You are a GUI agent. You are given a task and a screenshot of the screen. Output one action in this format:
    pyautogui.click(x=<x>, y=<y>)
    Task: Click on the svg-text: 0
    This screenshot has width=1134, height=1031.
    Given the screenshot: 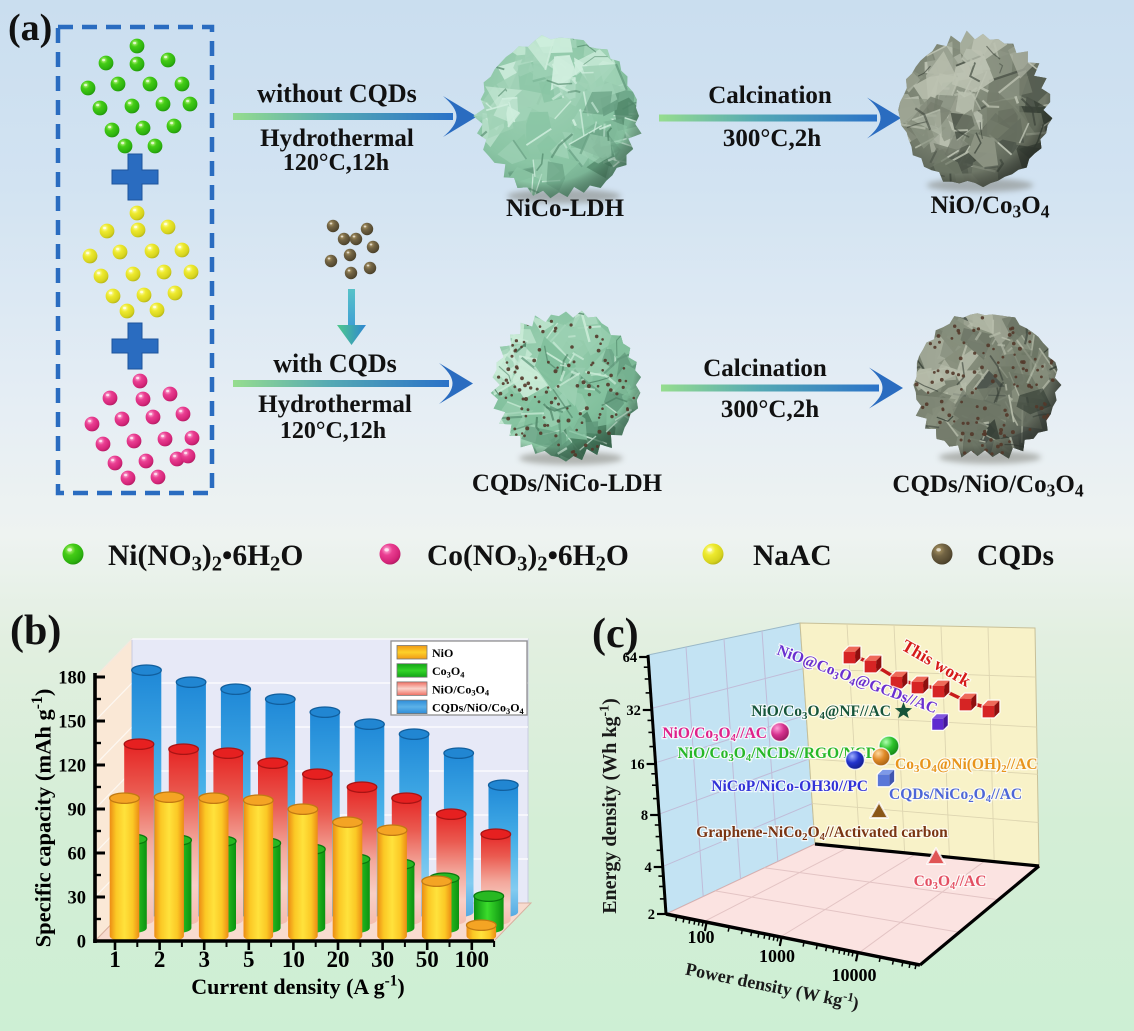 What is the action you would take?
    pyautogui.click(x=81, y=943)
    